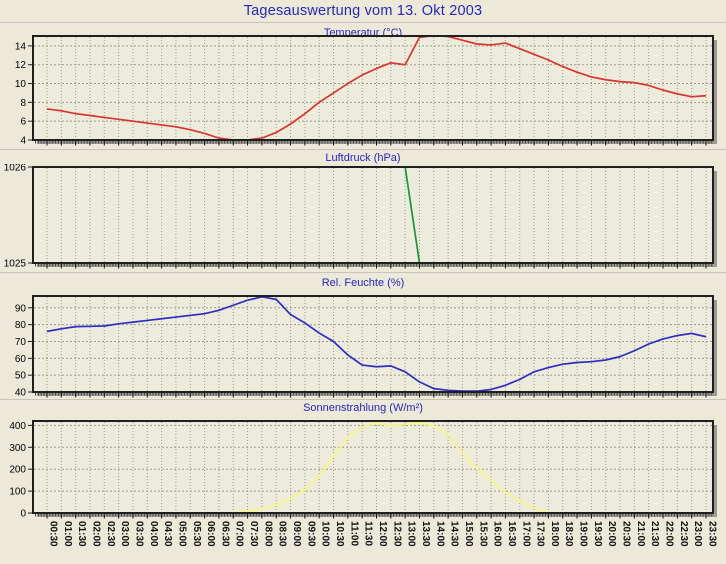 This screenshot has height=564, width=726. What do you see at coordinates (611, 534) in the screenshot?
I see `svg-text: 20:00` at bounding box center [611, 534].